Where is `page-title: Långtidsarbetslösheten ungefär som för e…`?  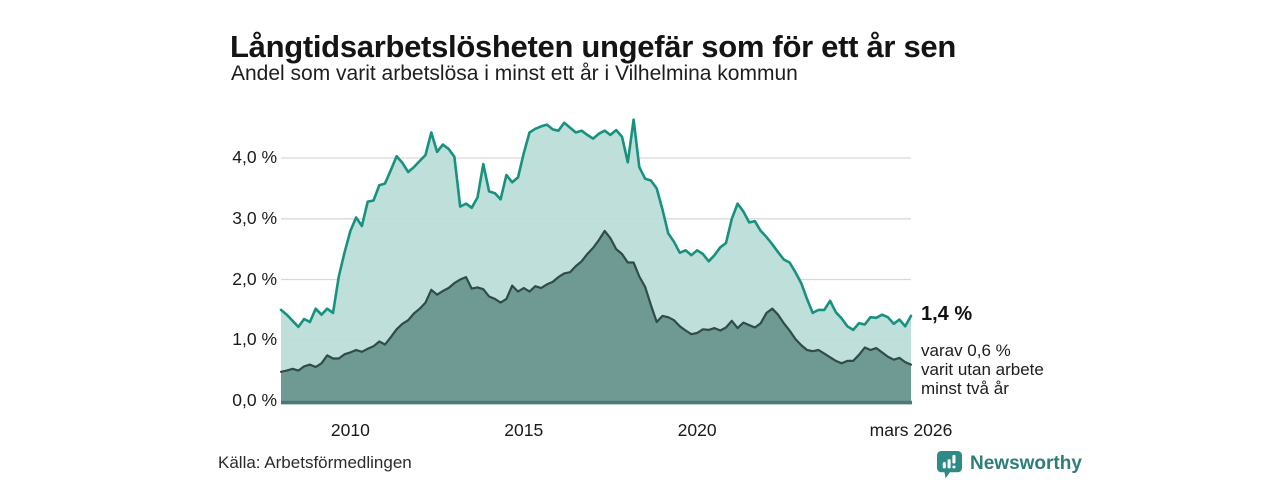 page-title: Långtidsarbetslösheten ungefär som för e… is located at coordinates (593, 46).